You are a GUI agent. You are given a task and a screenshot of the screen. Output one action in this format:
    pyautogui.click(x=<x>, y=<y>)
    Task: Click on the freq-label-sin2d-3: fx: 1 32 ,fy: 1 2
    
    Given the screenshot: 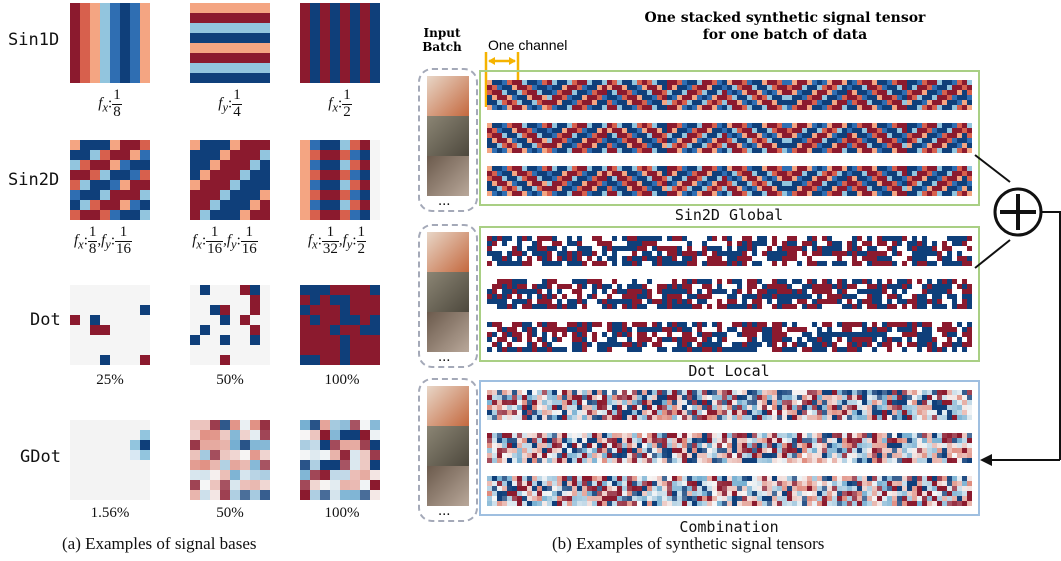 What is the action you would take?
    pyautogui.click(x=337, y=240)
    